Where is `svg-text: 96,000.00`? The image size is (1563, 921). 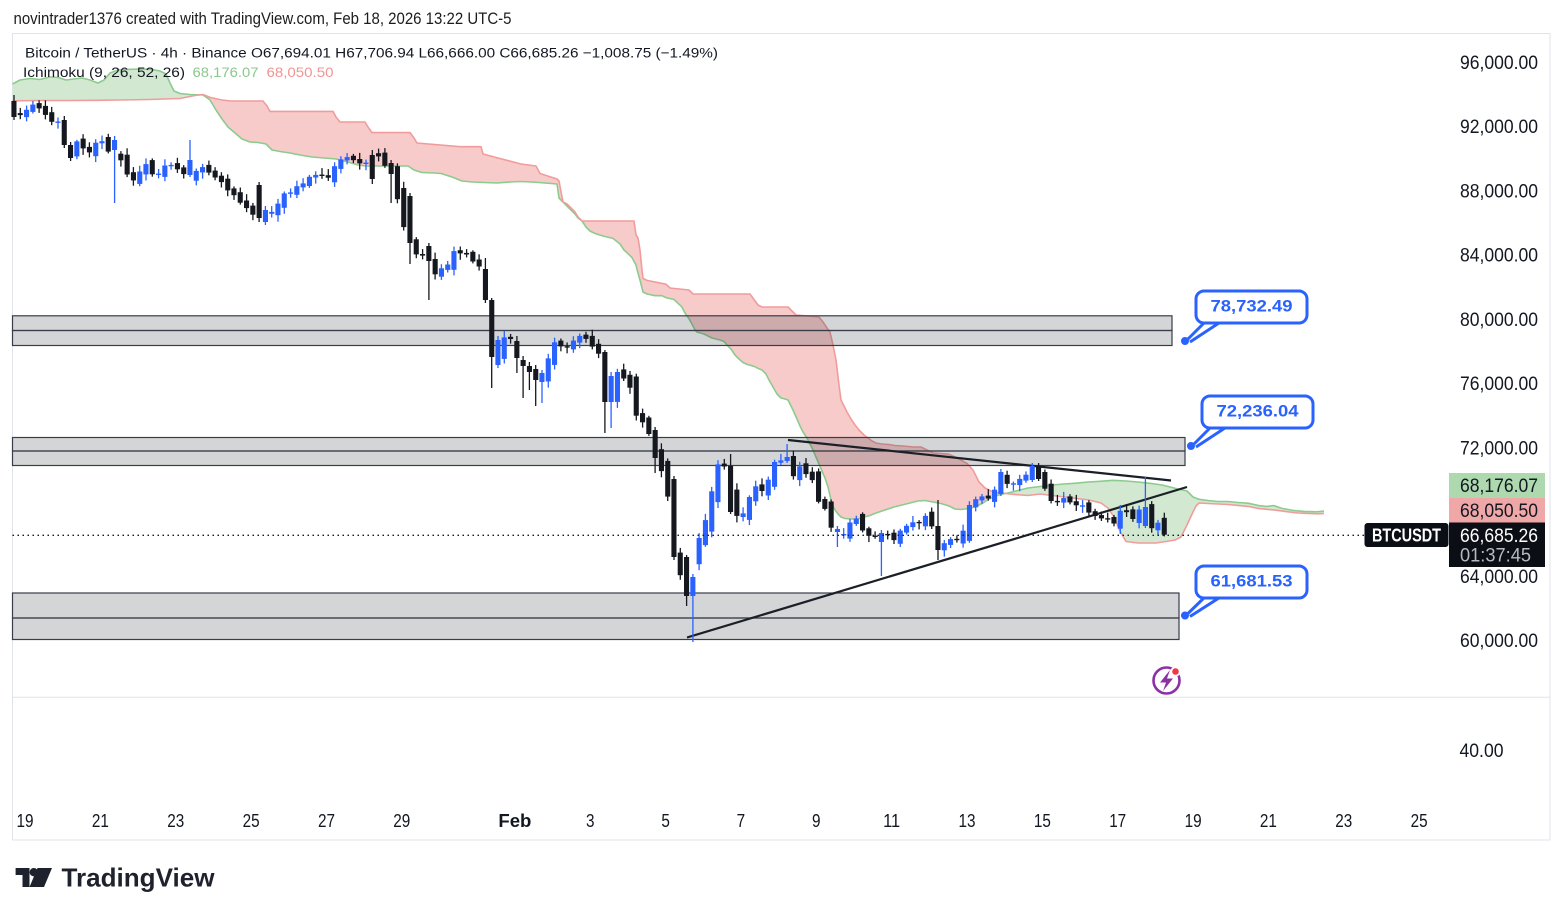 svg-text: 96,000.00 is located at coordinates (1499, 63).